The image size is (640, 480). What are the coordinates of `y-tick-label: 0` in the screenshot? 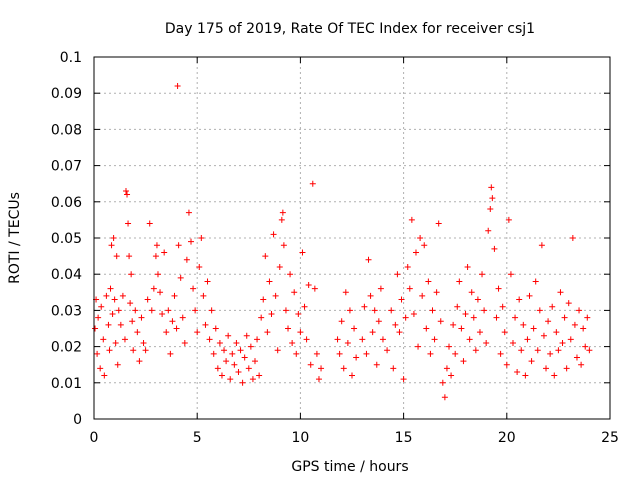 It's located at (77, 420).